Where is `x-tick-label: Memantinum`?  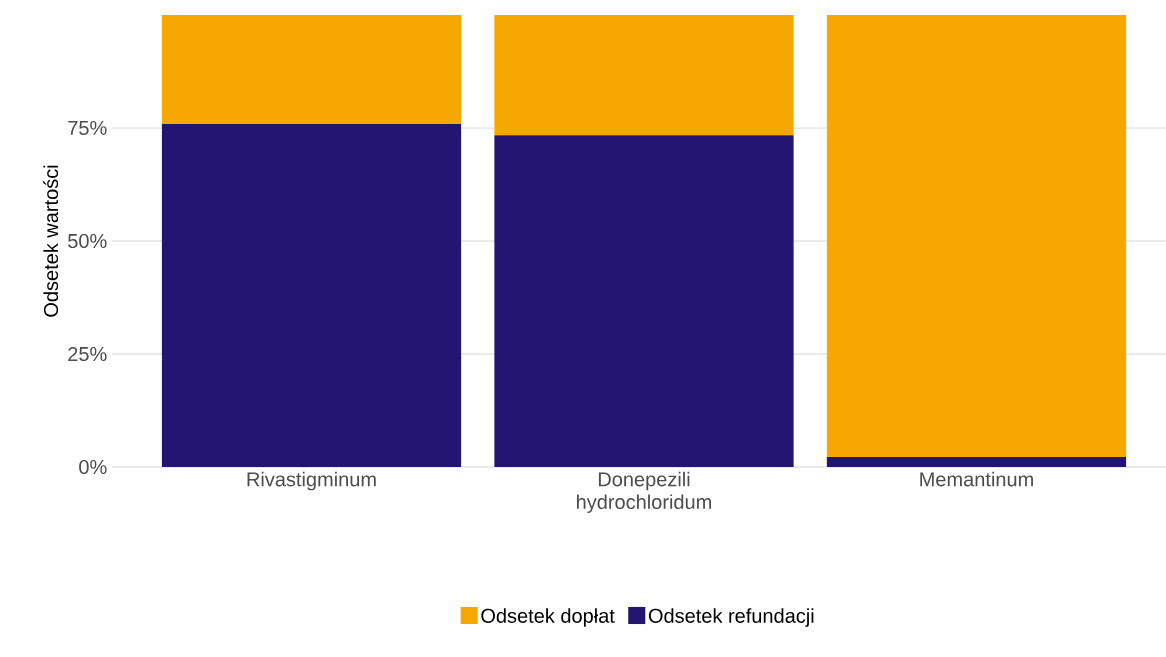
x-tick-label: Memantinum is located at coordinates (976, 479).